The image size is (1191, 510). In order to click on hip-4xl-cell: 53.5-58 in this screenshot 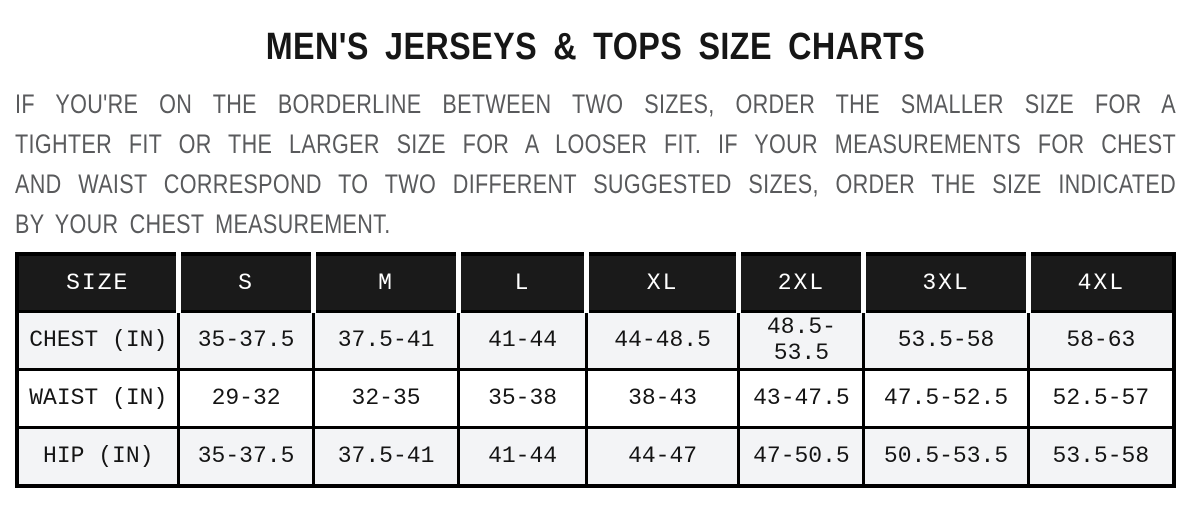, I will do `click(1101, 456)`.